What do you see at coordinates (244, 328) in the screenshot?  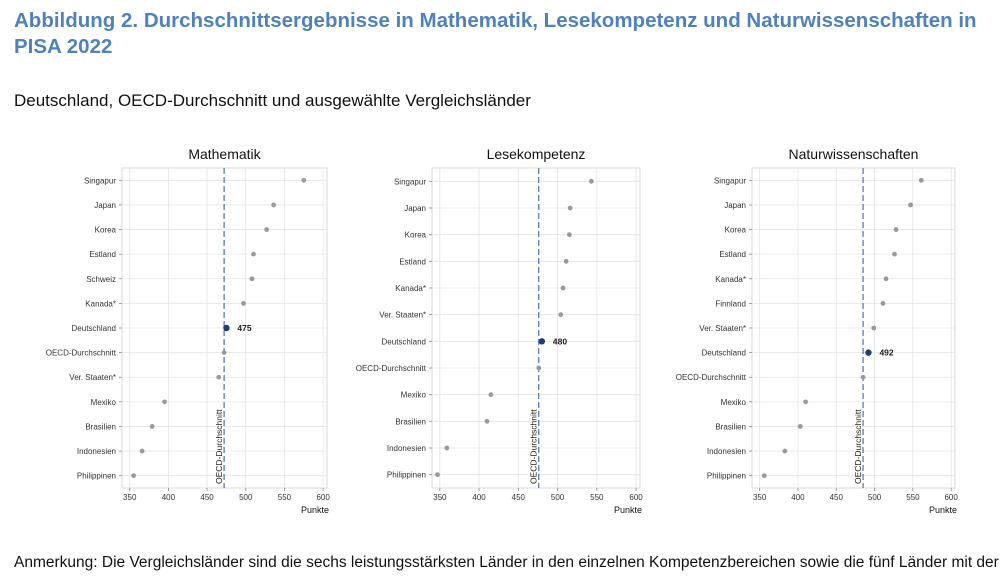 I see `data-label: 475` at bounding box center [244, 328].